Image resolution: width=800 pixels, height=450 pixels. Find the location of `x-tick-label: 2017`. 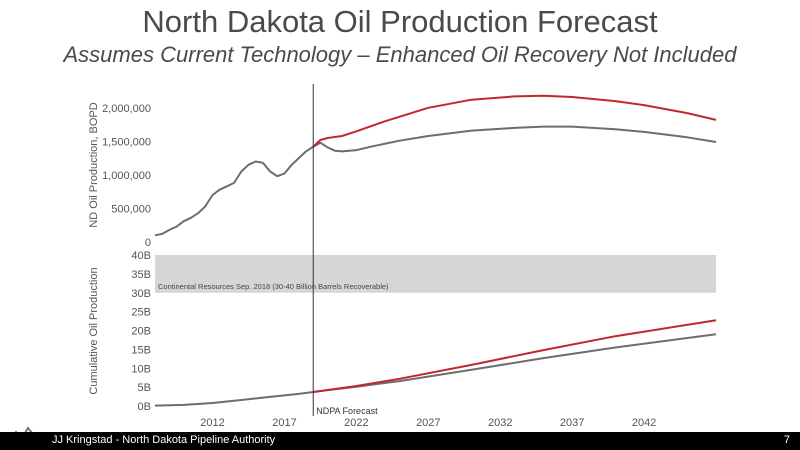

x-tick-label: 2017 is located at coordinates (284, 423).